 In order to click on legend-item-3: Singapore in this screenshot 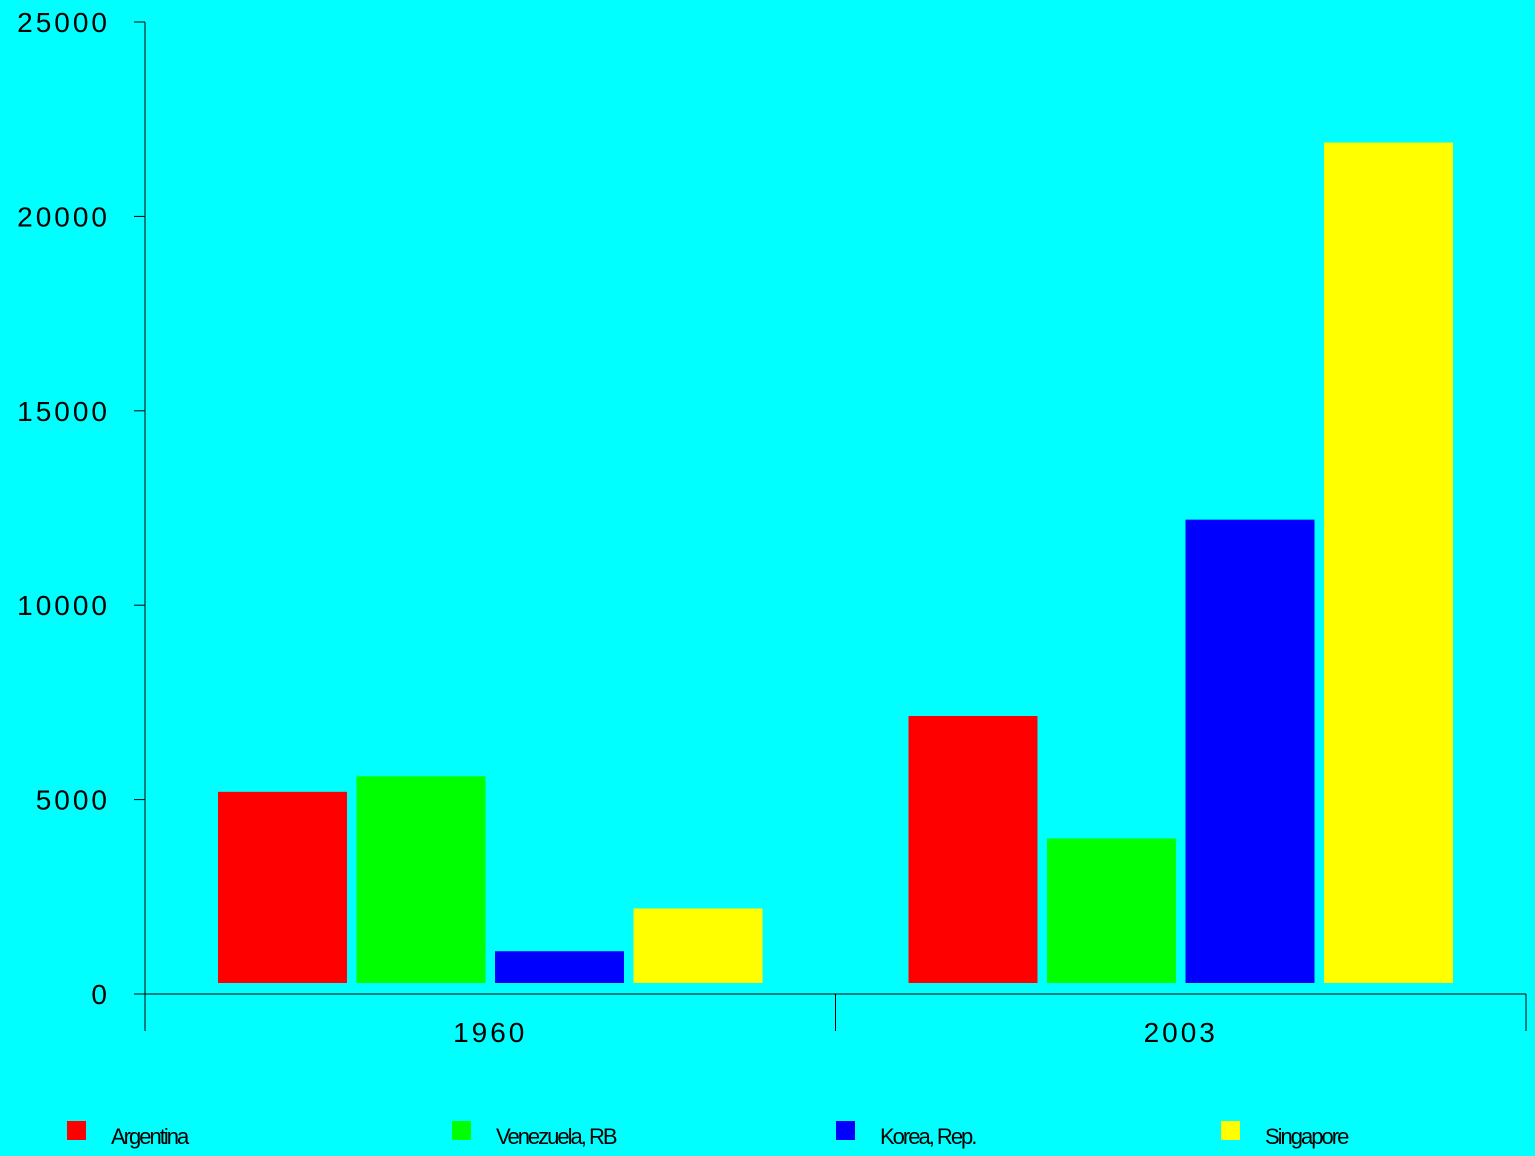, I will do `click(1285, 1136)`.